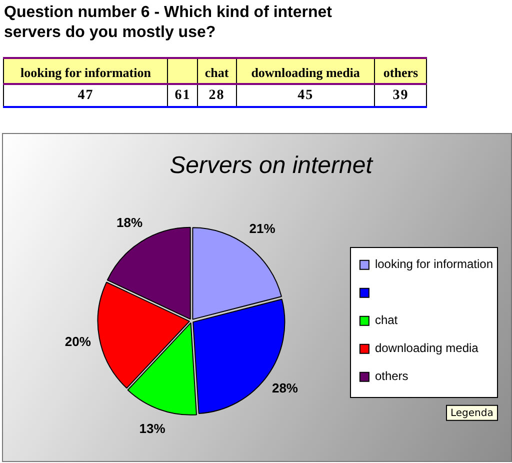  I want to click on data-label: 39, so click(400, 95).